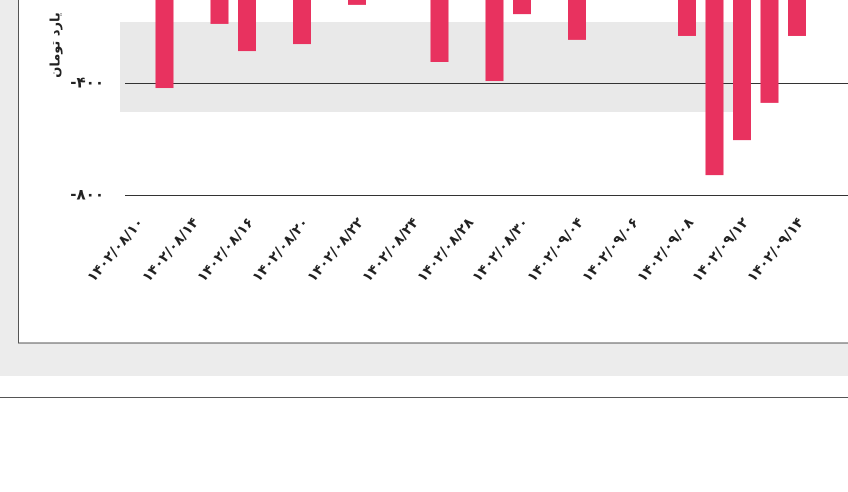  I want to click on y-tick-label: -۴۰۰, so click(87, 83).